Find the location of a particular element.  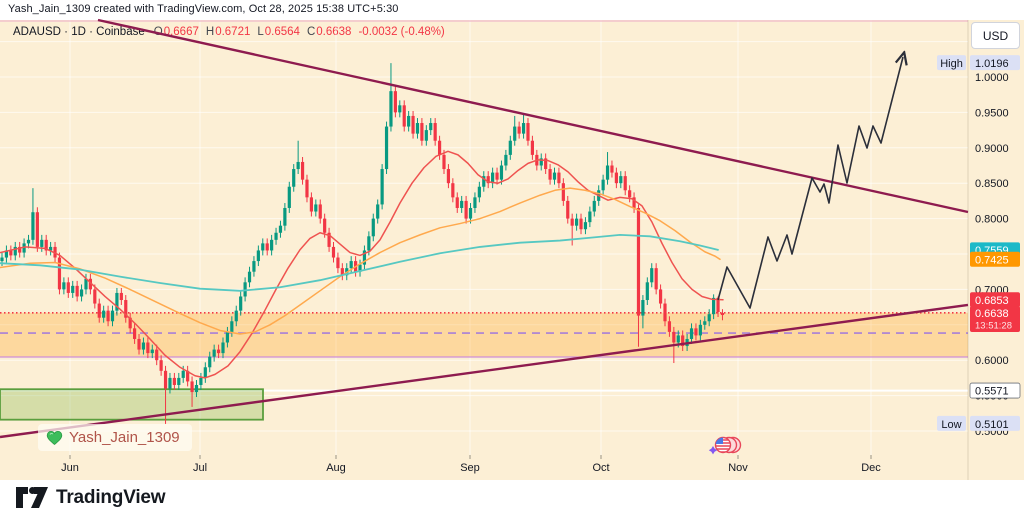

time-axis is located at coordinates (512, 467).